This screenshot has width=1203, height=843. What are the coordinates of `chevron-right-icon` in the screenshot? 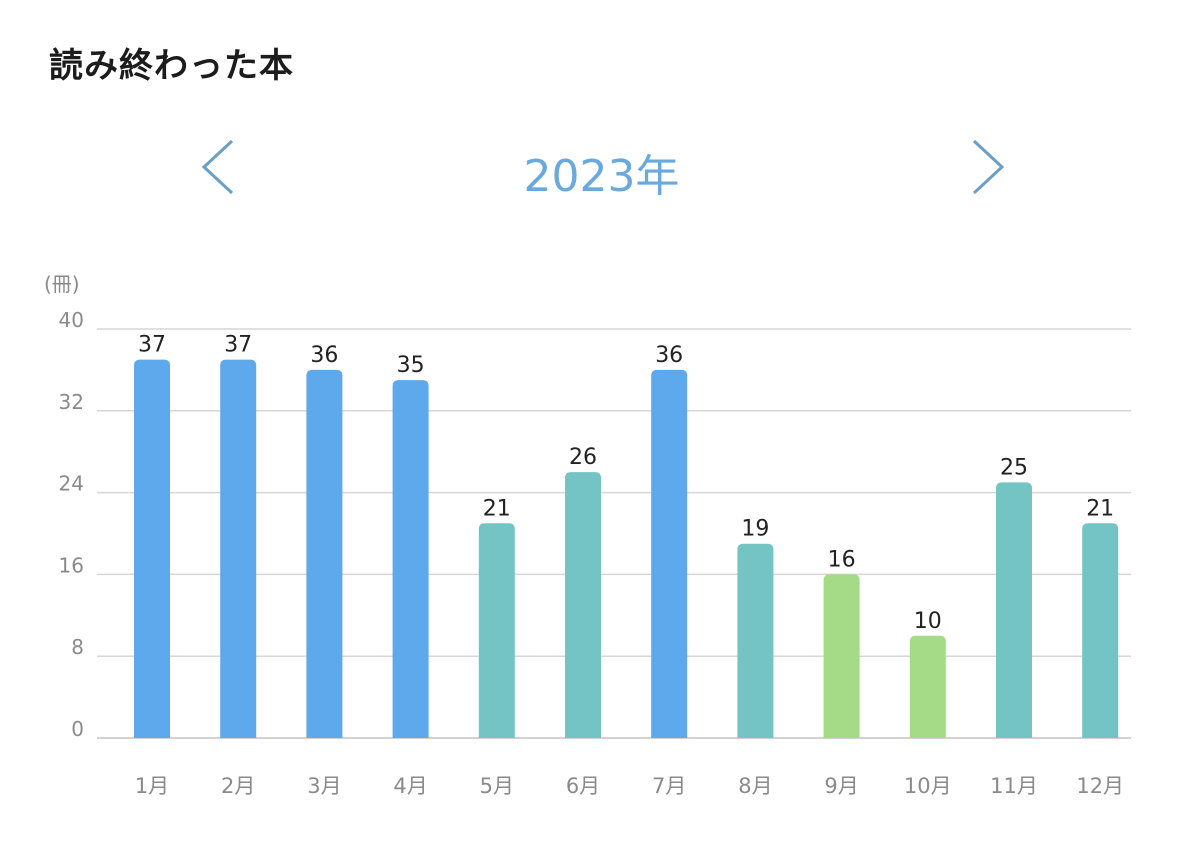 It's located at (988, 167).